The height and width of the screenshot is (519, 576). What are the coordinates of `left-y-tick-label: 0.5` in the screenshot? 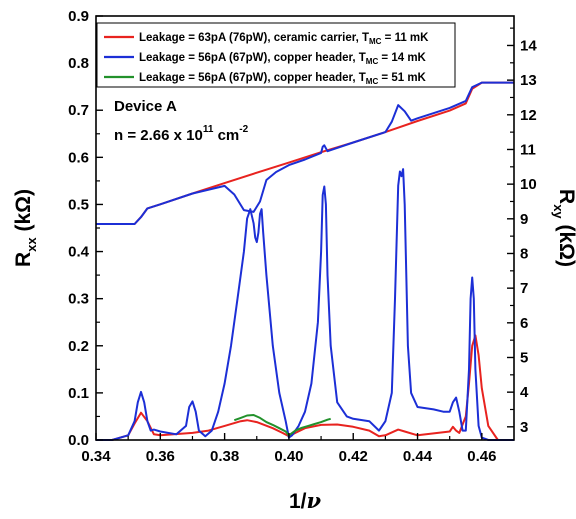 It's located at (78, 204).